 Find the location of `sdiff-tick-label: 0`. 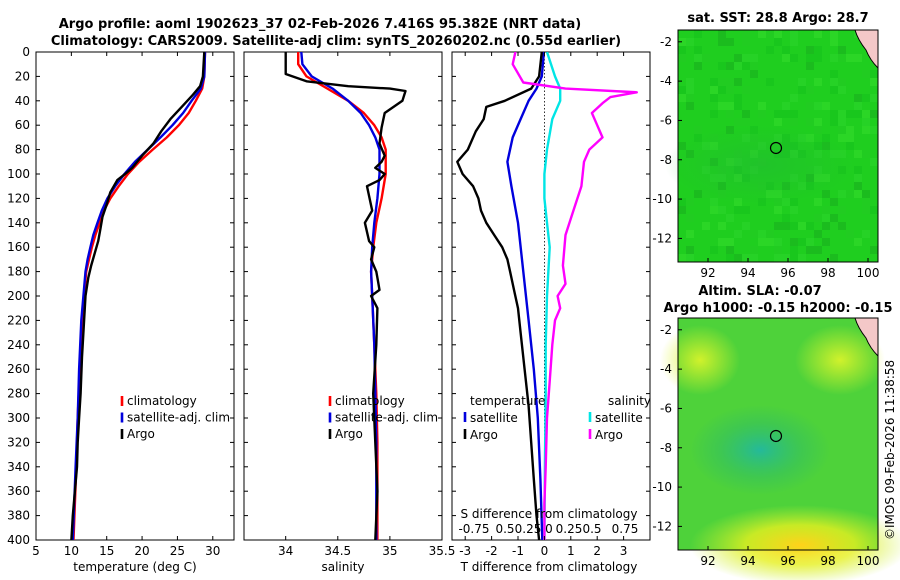

sdiff-tick-label: 0 is located at coordinates (549, 529).